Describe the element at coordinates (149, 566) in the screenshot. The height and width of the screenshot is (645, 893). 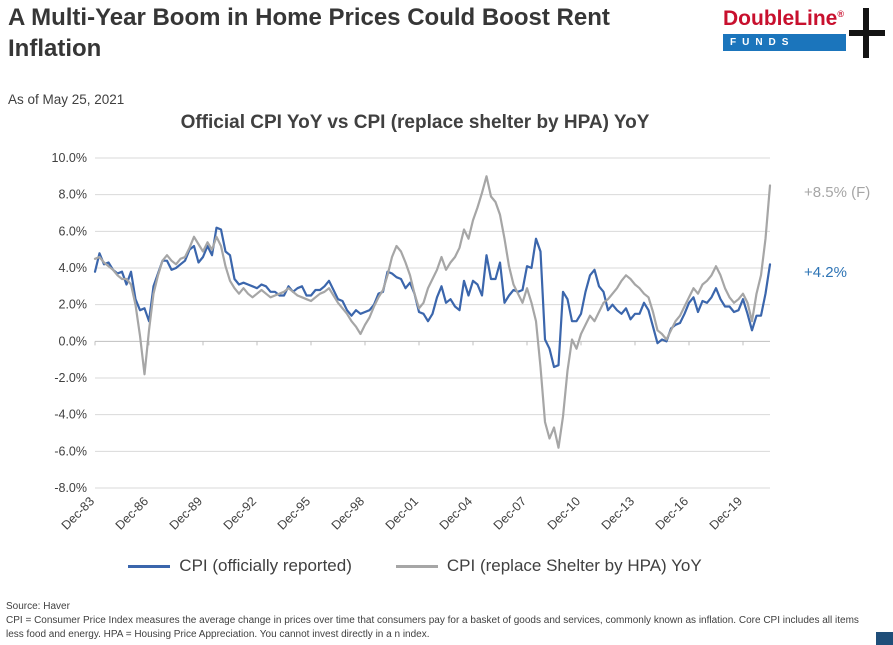
I see `legend-line-swatch-blue` at that location.